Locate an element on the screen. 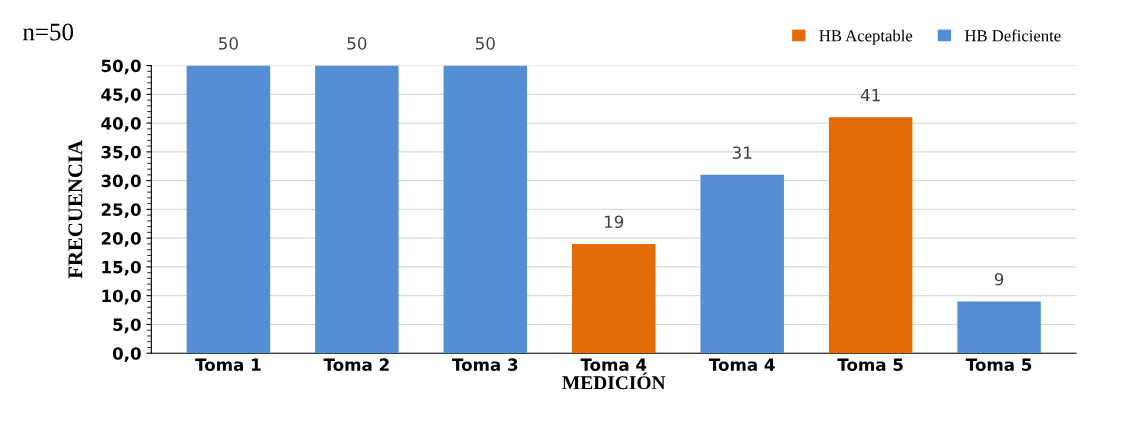 Image resolution: width=1121 pixels, height=423 pixels. data-label: 31 is located at coordinates (742, 152).